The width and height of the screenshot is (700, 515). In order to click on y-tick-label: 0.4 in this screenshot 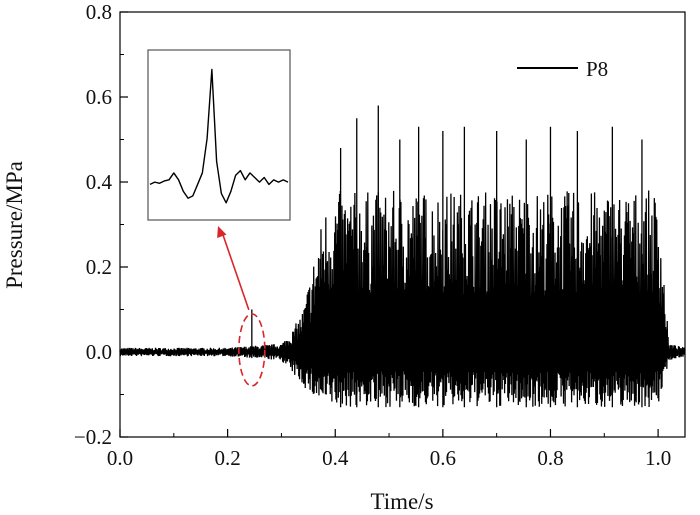, I will do `click(99, 182)`.